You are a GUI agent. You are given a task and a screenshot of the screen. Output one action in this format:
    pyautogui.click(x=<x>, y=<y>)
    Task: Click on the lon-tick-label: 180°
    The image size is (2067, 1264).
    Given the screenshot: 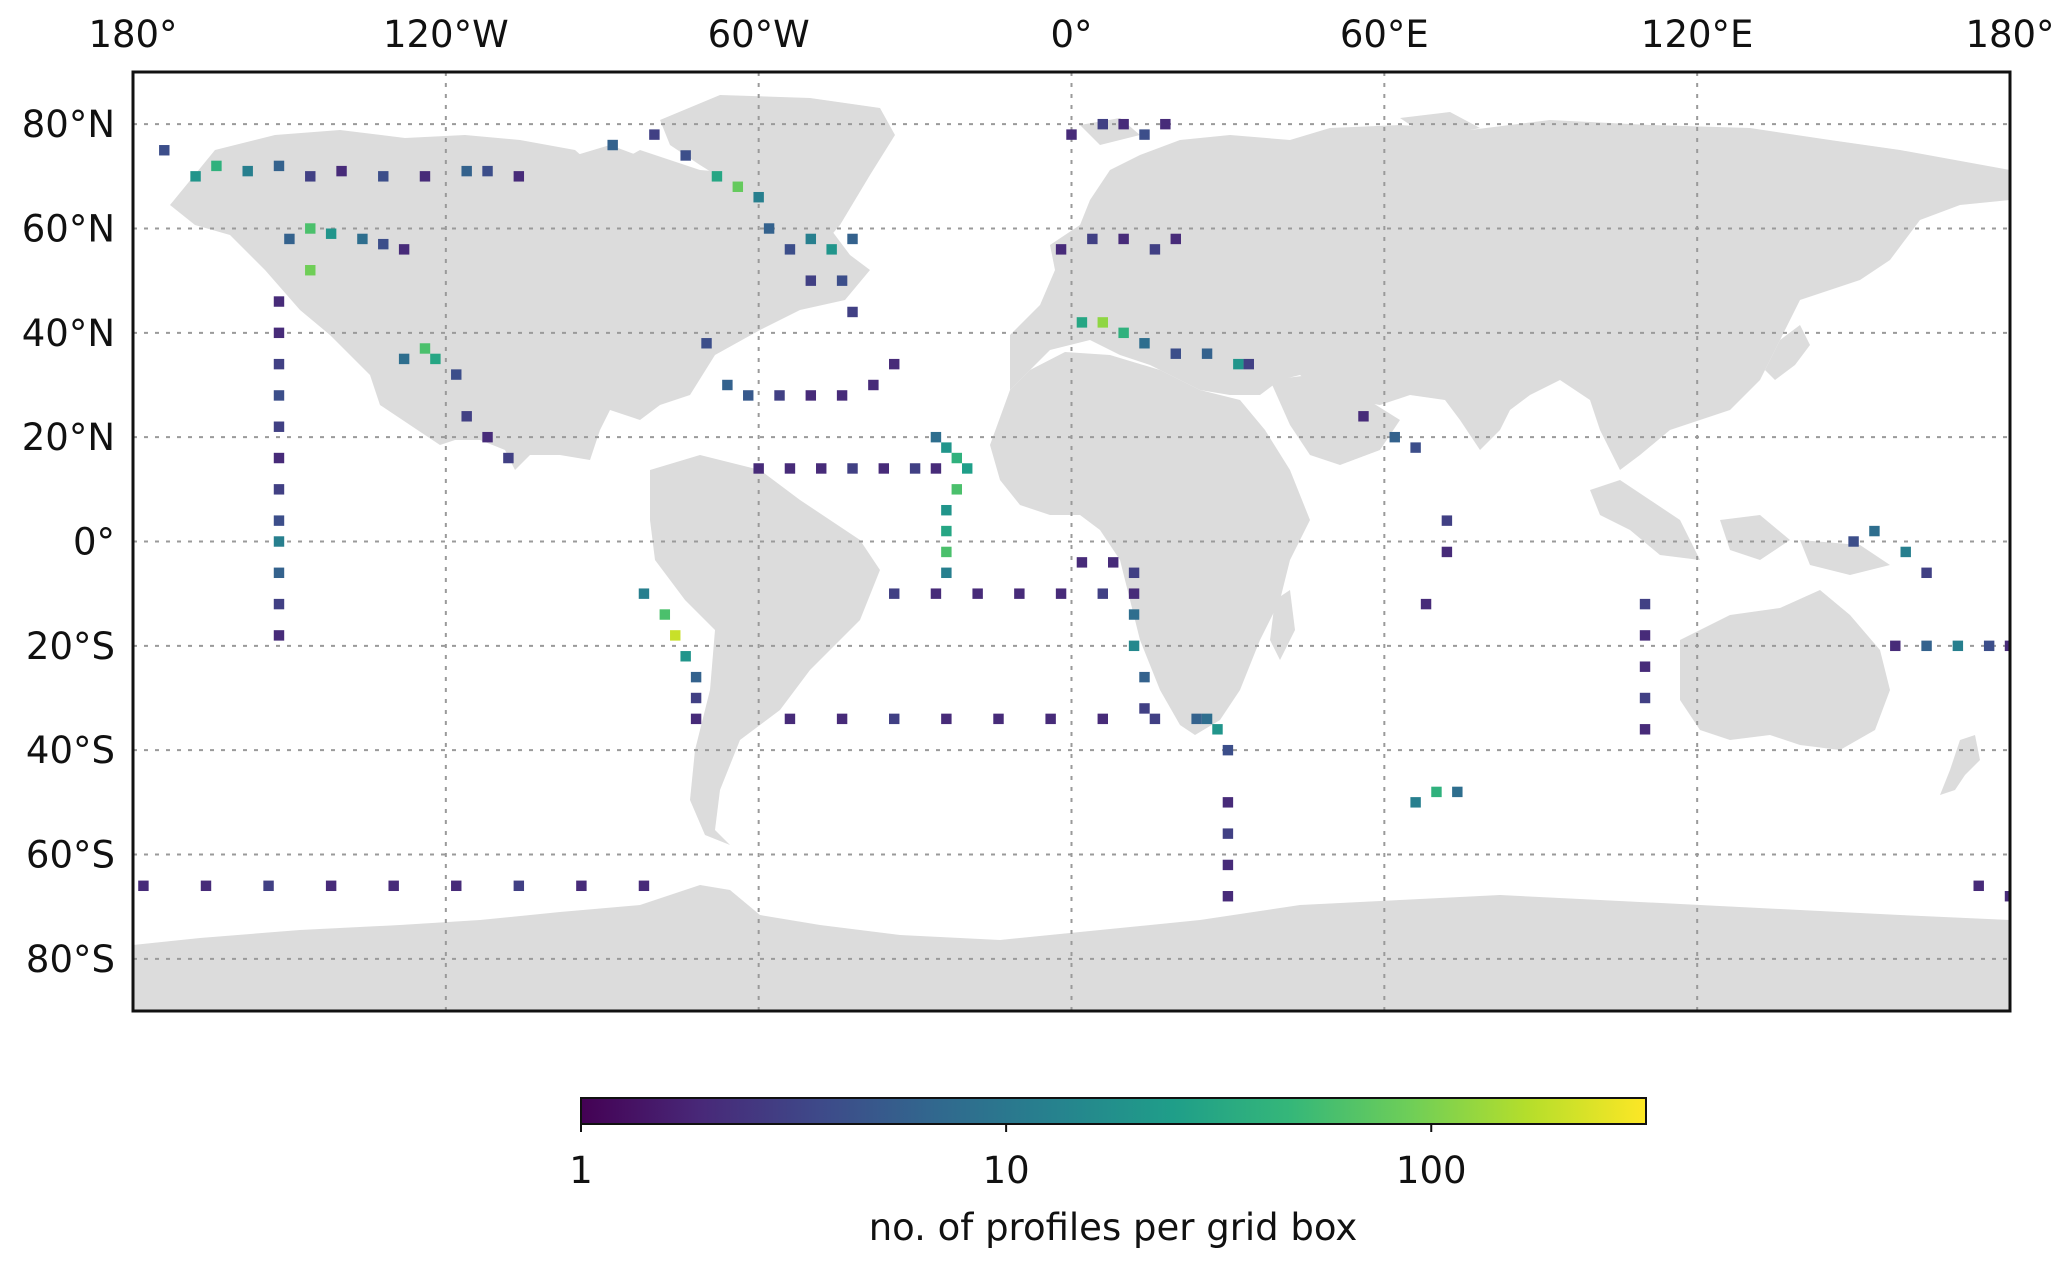 What is the action you would take?
    pyautogui.click(x=132, y=34)
    